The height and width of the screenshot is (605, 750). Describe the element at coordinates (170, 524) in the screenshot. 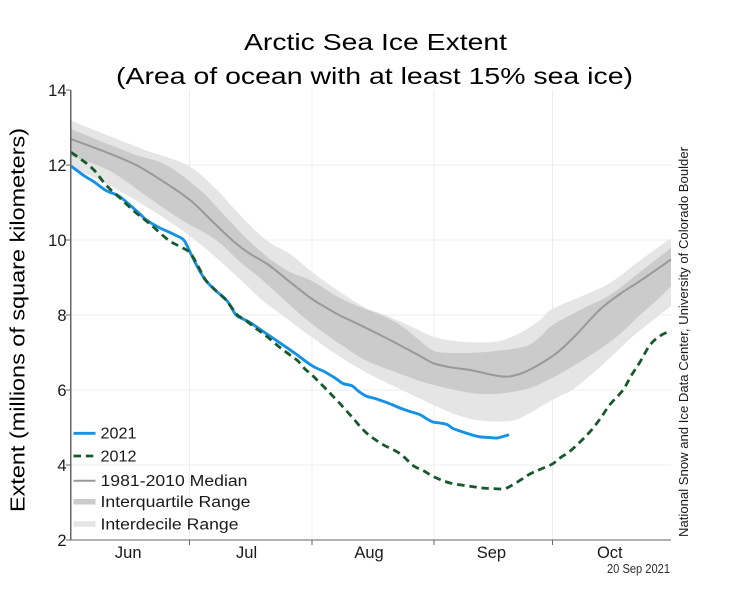

I see `svg-text: Interdecile Range` at that location.